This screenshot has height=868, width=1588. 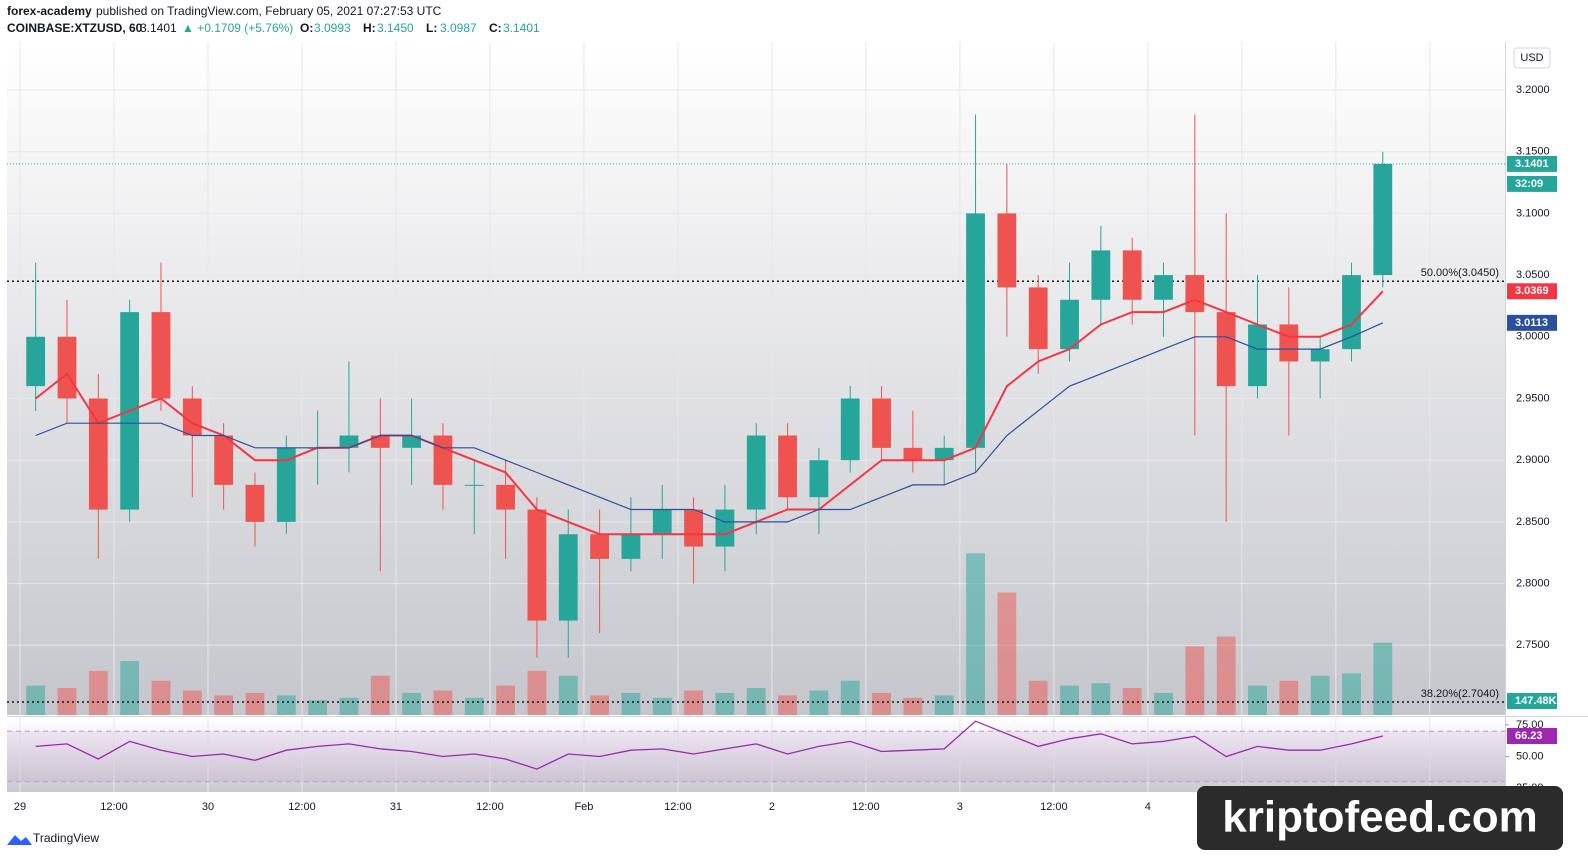 What do you see at coordinates (237, 28) in the screenshot?
I see `change: ▲ +0.1709 (+5.76%)` at bounding box center [237, 28].